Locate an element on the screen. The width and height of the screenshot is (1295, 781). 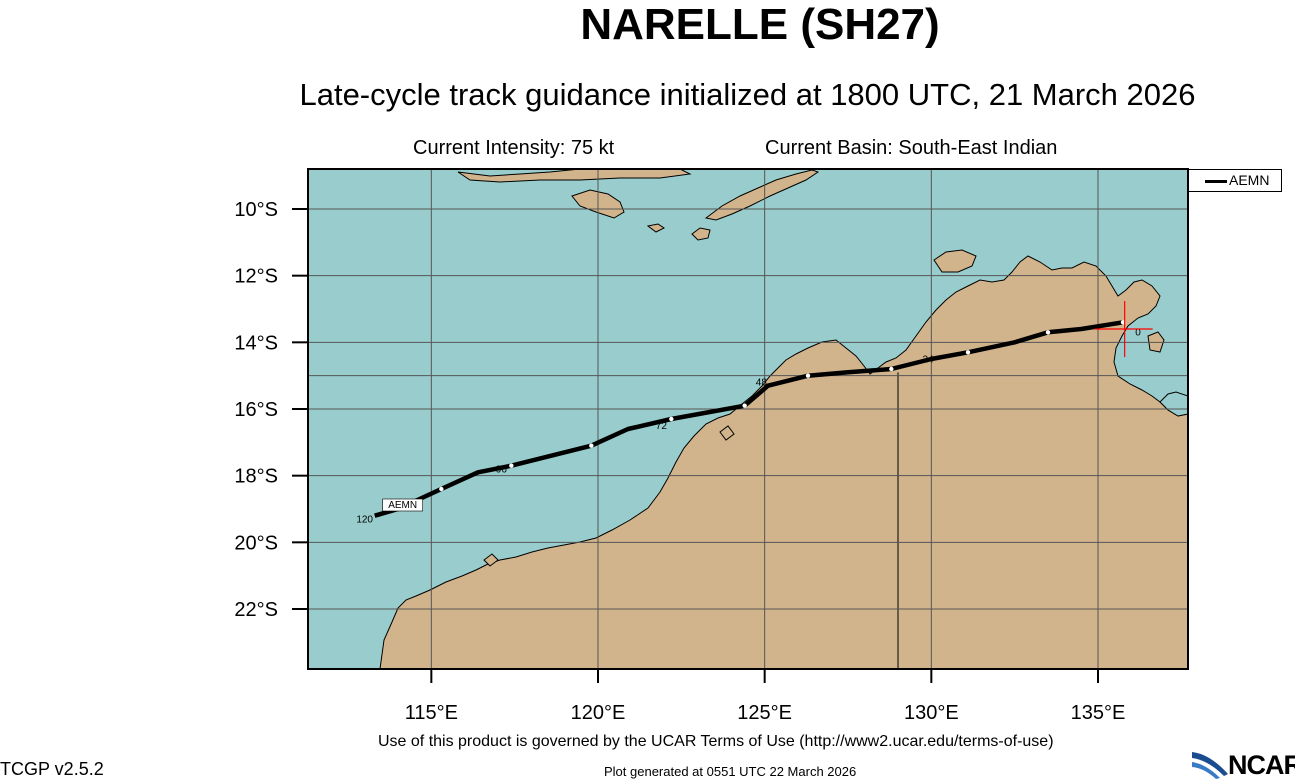
lat-tick-label: 18°S is located at coordinates (256, 477).